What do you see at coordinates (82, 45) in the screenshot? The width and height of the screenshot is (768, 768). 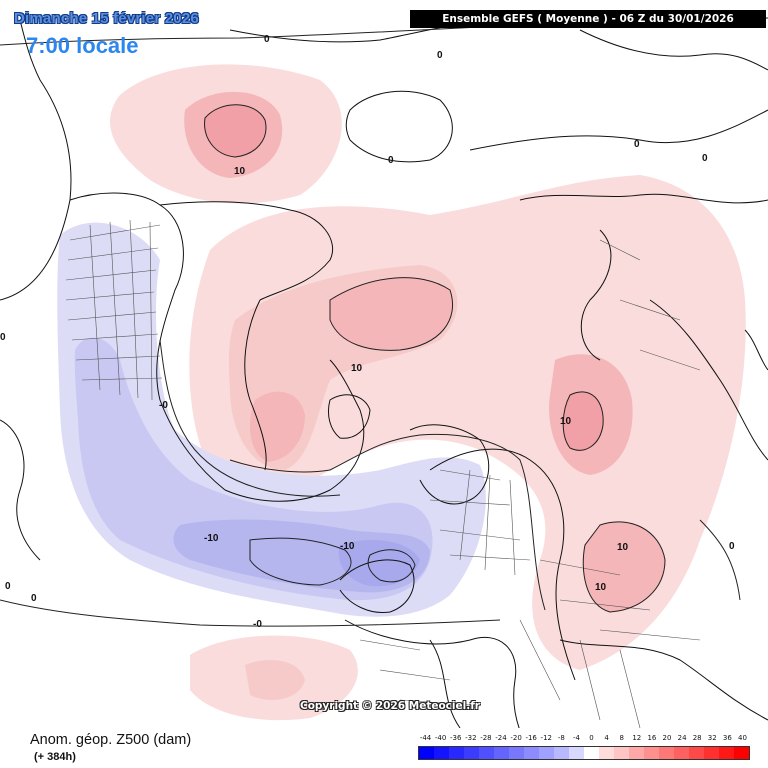 I see `forecast-time-title: 7:00 locale` at bounding box center [82, 45].